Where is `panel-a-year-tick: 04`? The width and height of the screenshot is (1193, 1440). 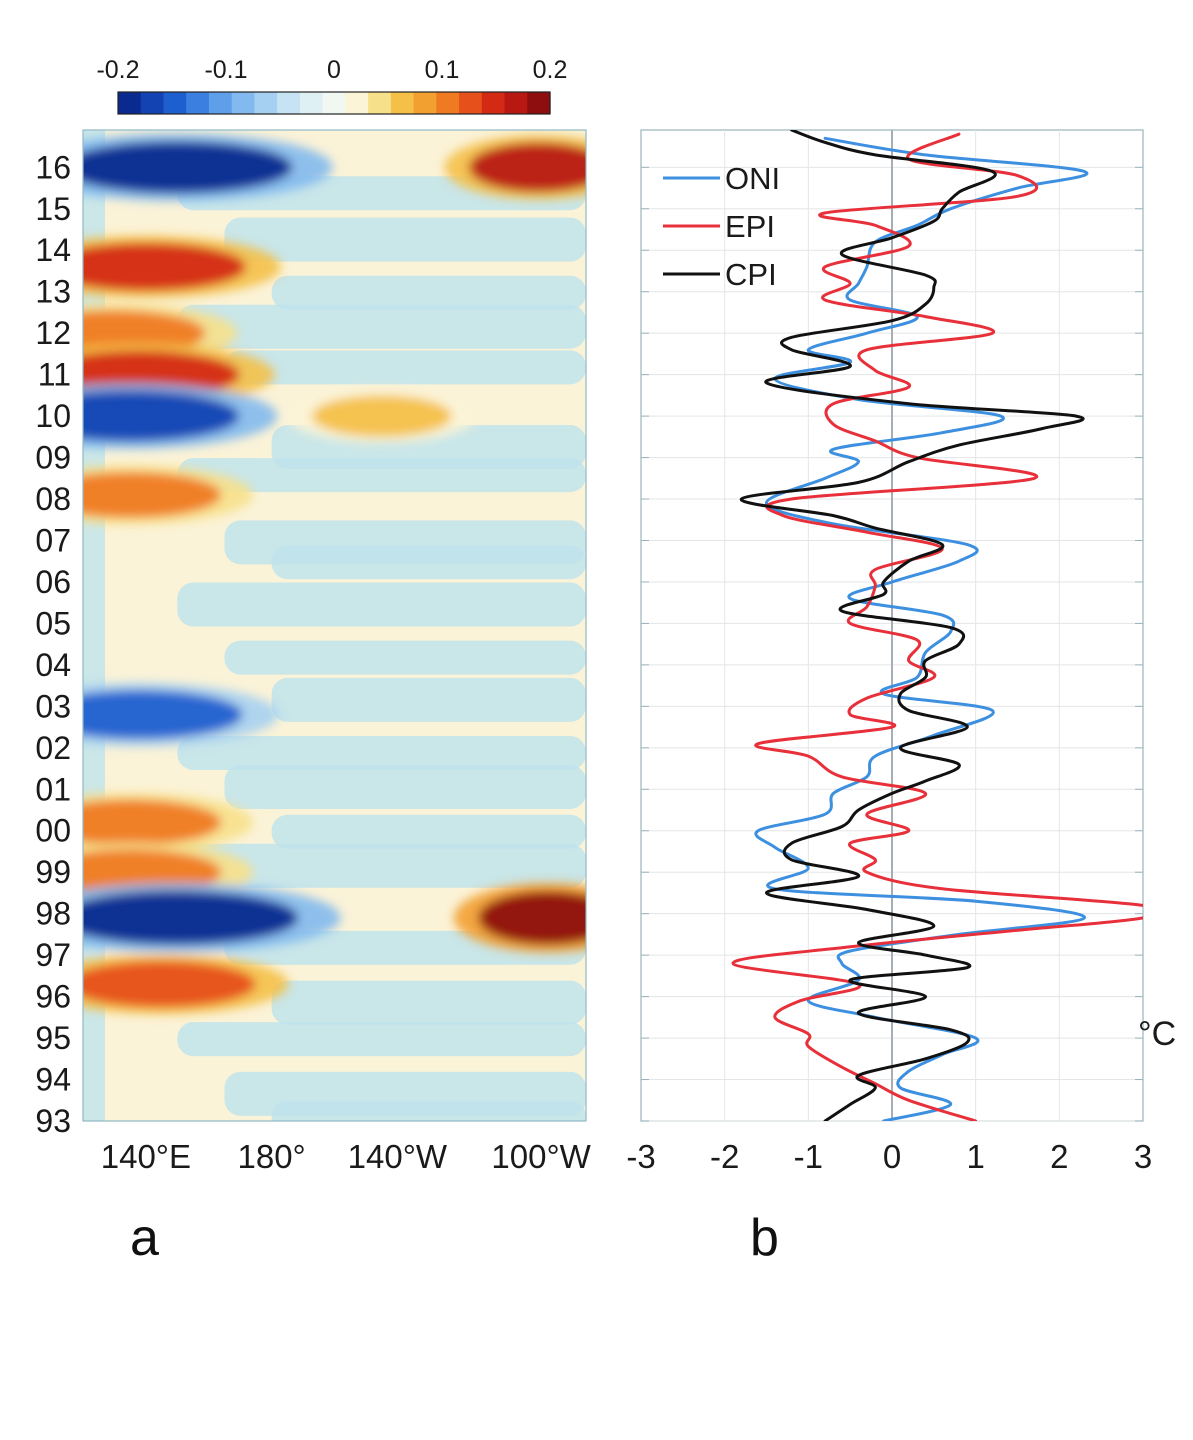
panel-a-year-tick: 04 is located at coordinates (53, 665).